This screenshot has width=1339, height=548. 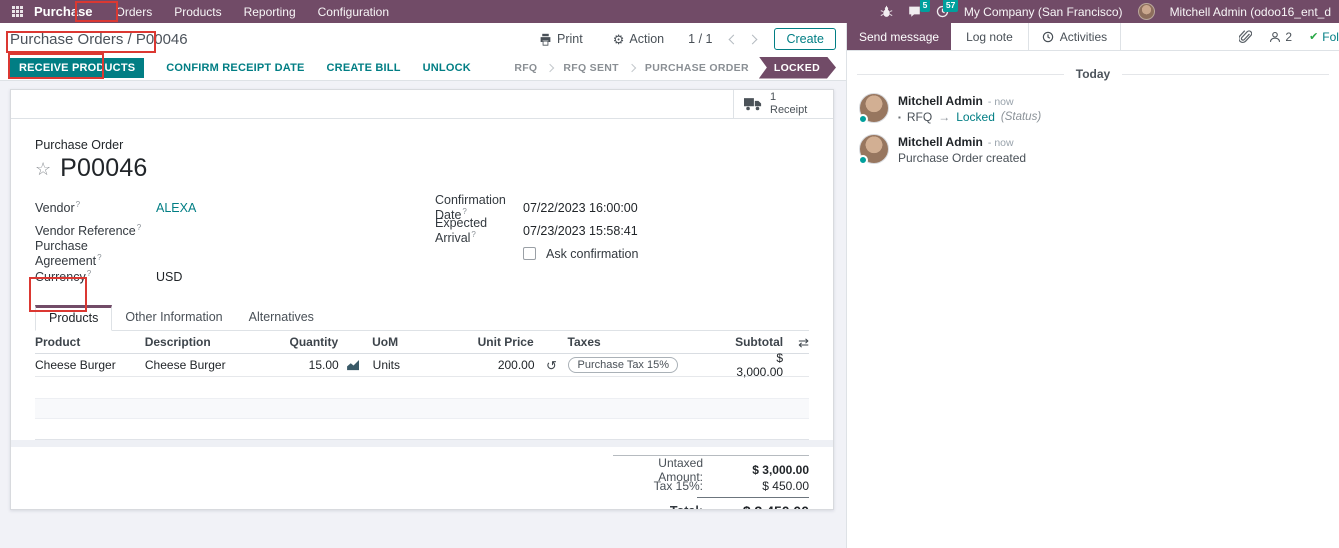 What do you see at coordinates (1146, 11) in the screenshot?
I see `user-avatar` at bounding box center [1146, 11].